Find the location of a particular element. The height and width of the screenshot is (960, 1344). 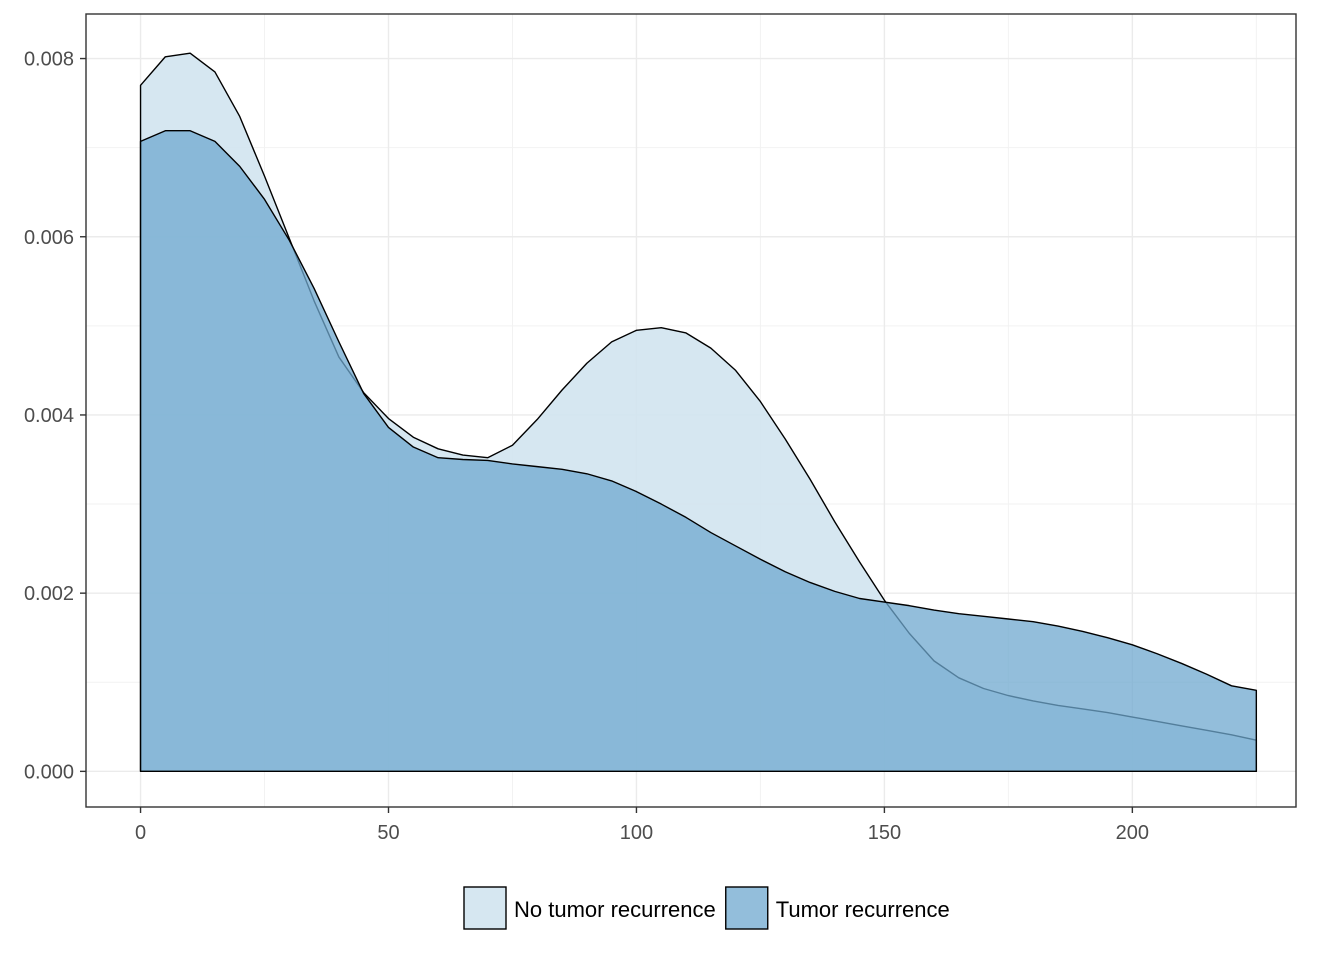

x-tick-label: 100 is located at coordinates (636, 833).